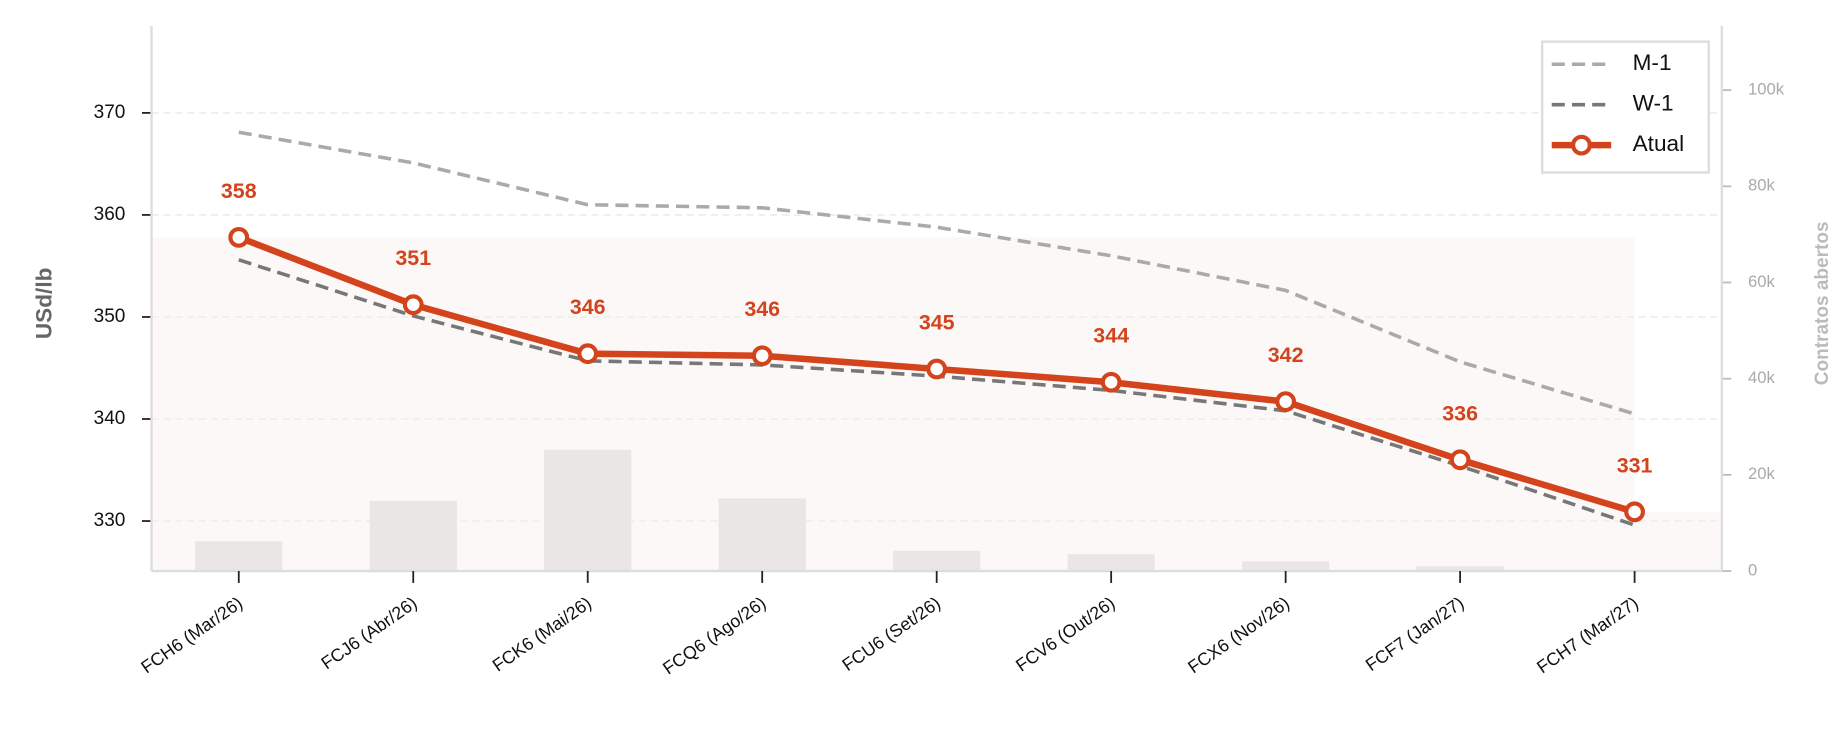  I want to click on x-tick-label: FCV6 (Out/26), so click(1065, 634).